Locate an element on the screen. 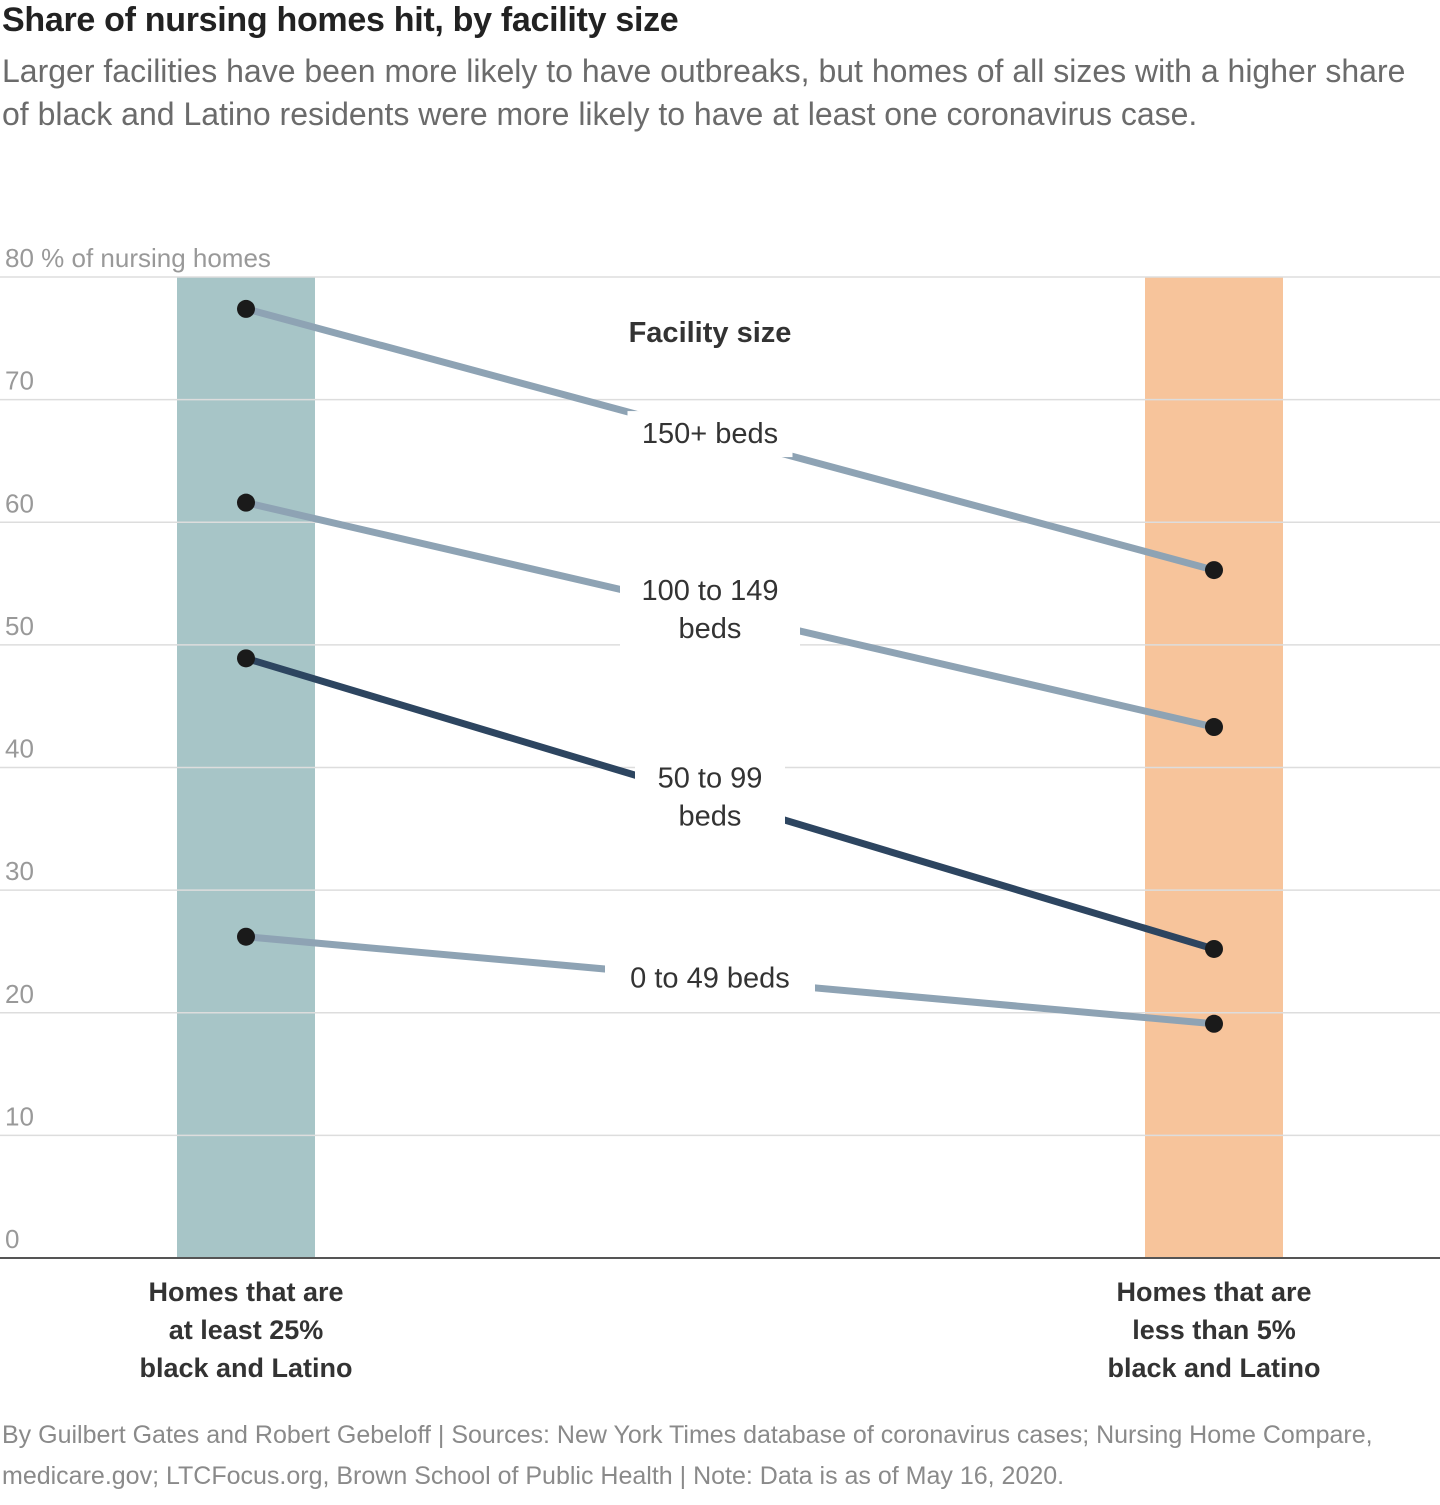 This screenshot has height=1505, width=1440. y-tick-label: 0 is located at coordinates (12, 1239).